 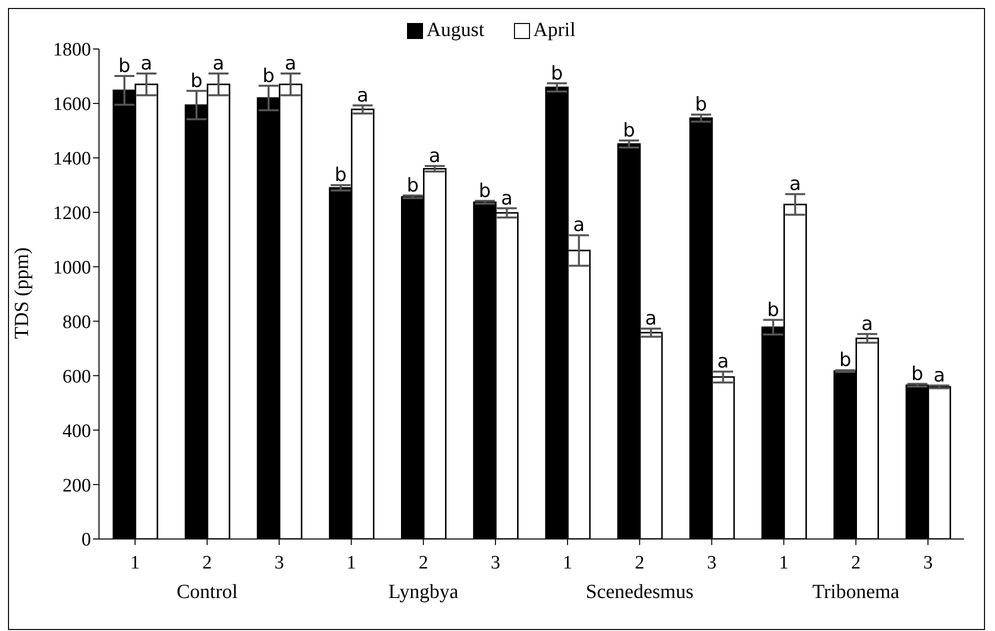 I want to click on y-axis-title: TDS (ppm), so click(x=22, y=293).